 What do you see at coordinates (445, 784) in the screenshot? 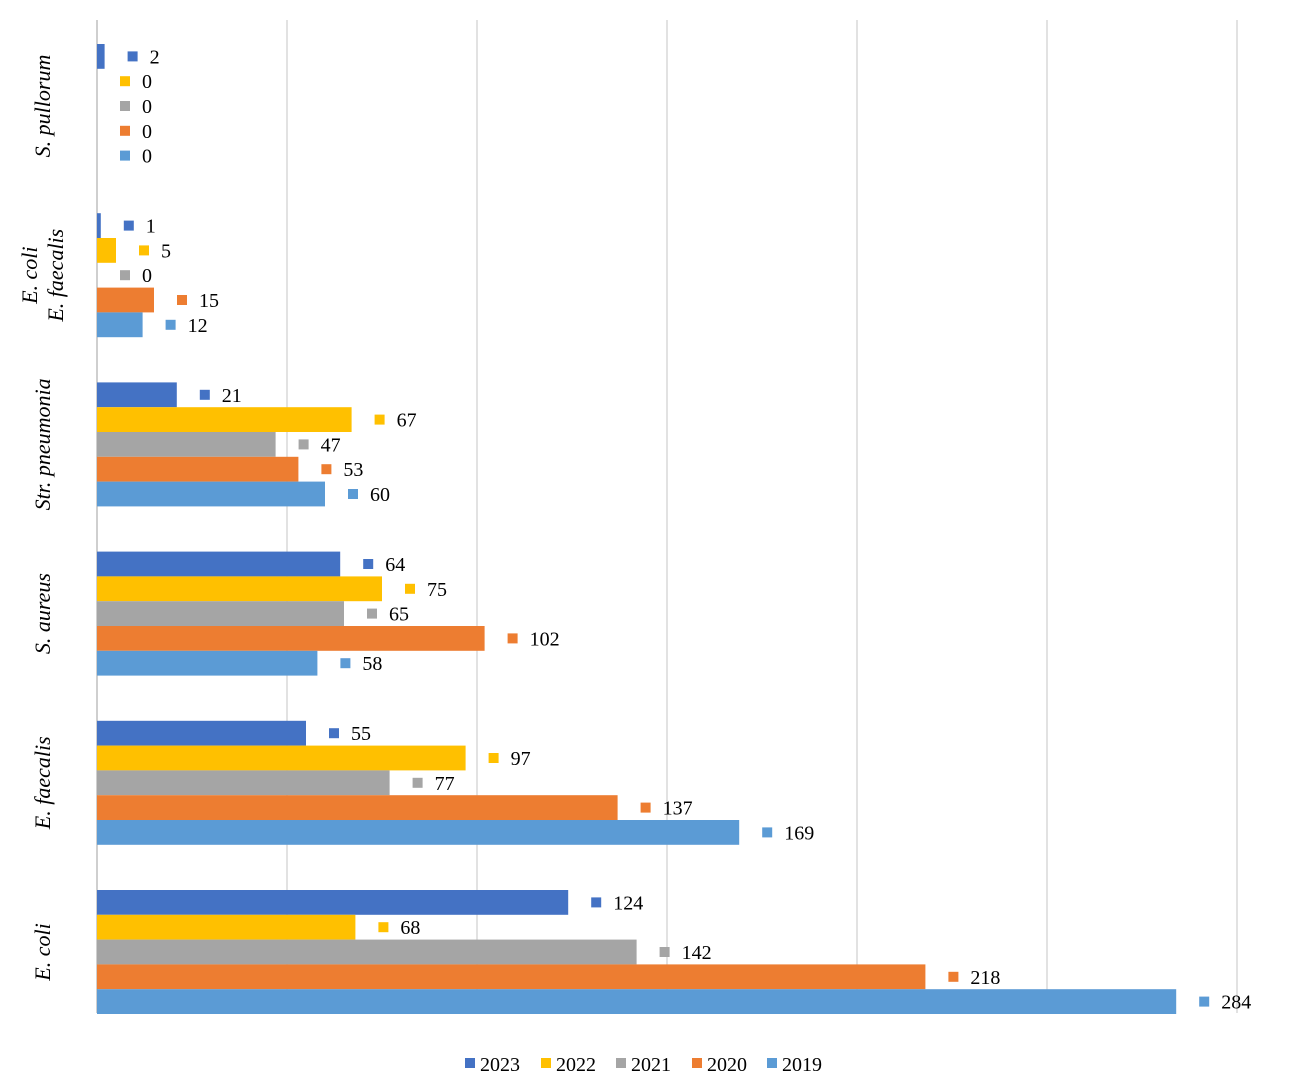
I see `data-label-2021-4: 77` at bounding box center [445, 784].